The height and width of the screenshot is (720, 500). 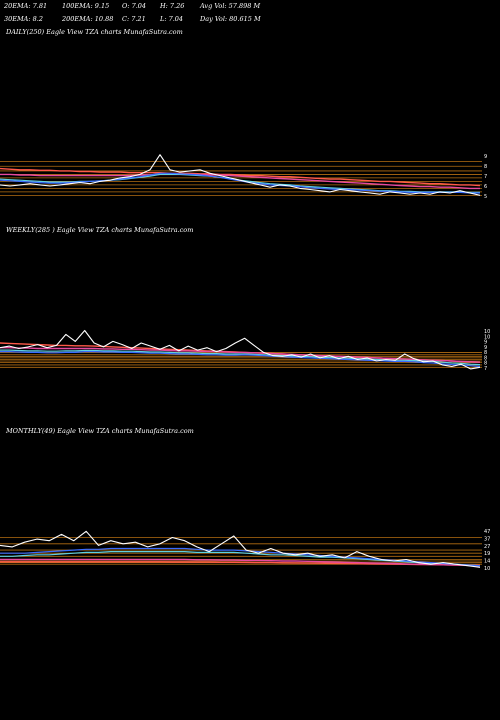 I want to click on daily-tick-label: 9, so click(x=485, y=157).